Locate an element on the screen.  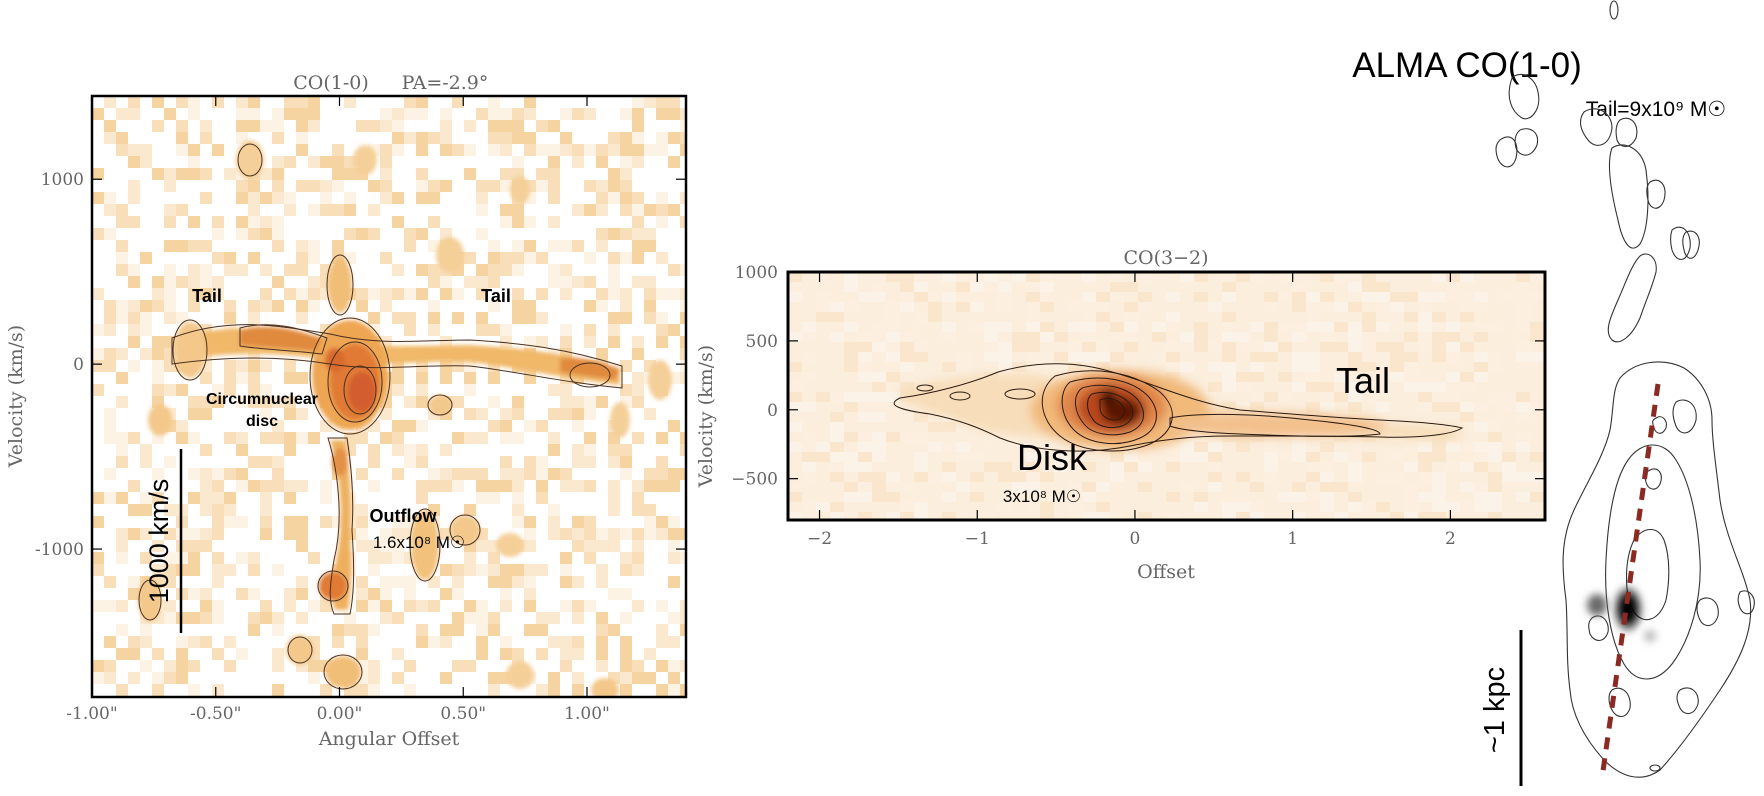
panel-a-cnd-label-1: Circumnuclear is located at coordinates (262, 399).